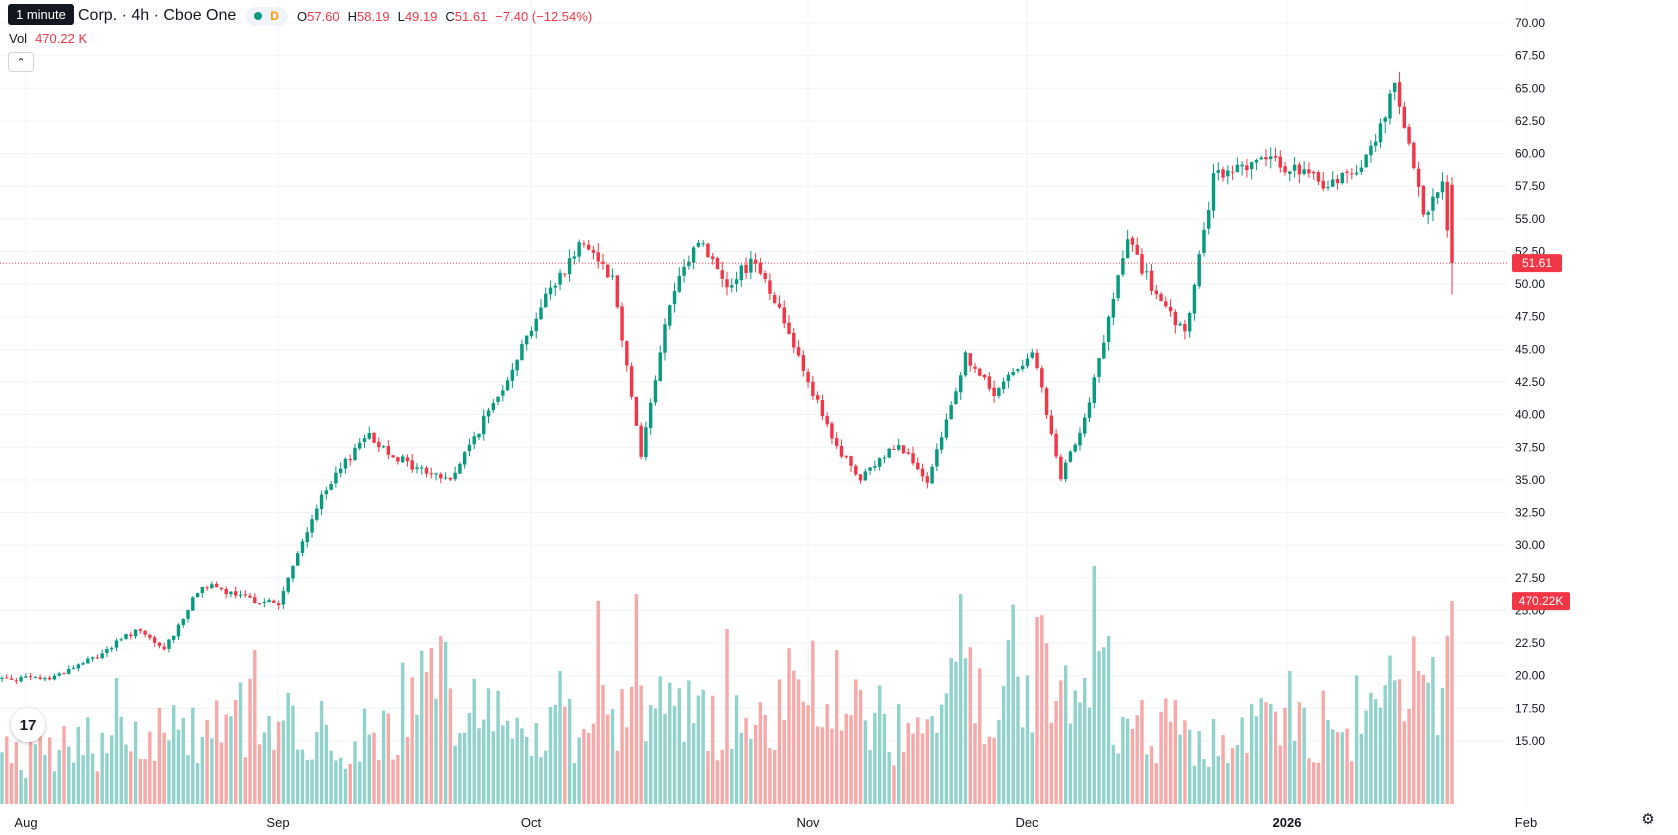 Image resolution: width=1678 pixels, height=835 pixels. Describe the element at coordinates (266, 16) in the screenshot. I see `market-status: D` at that location.